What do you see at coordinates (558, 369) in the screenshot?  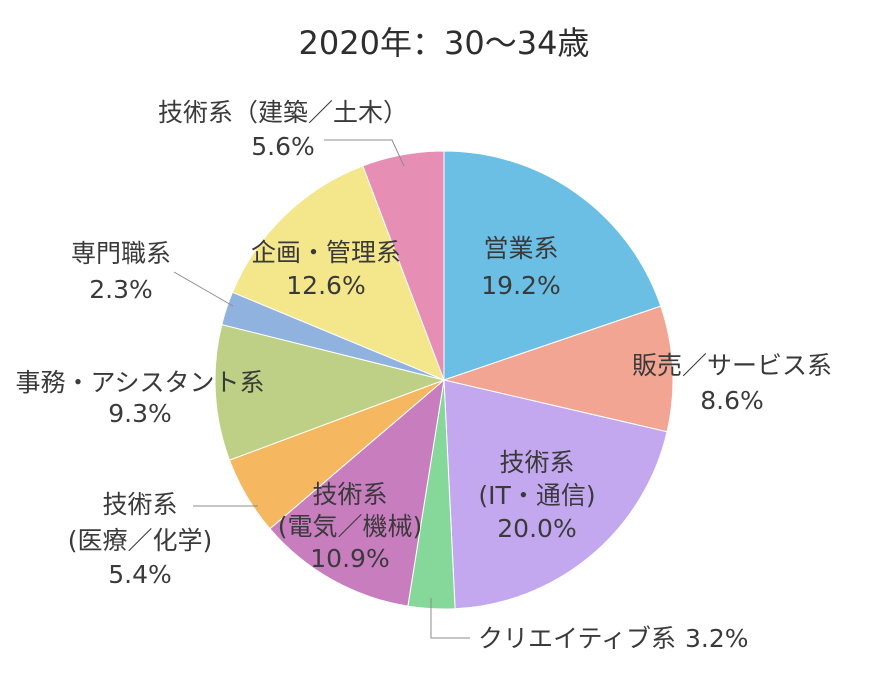 I see `pie-slice-retail-service` at bounding box center [558, 369].